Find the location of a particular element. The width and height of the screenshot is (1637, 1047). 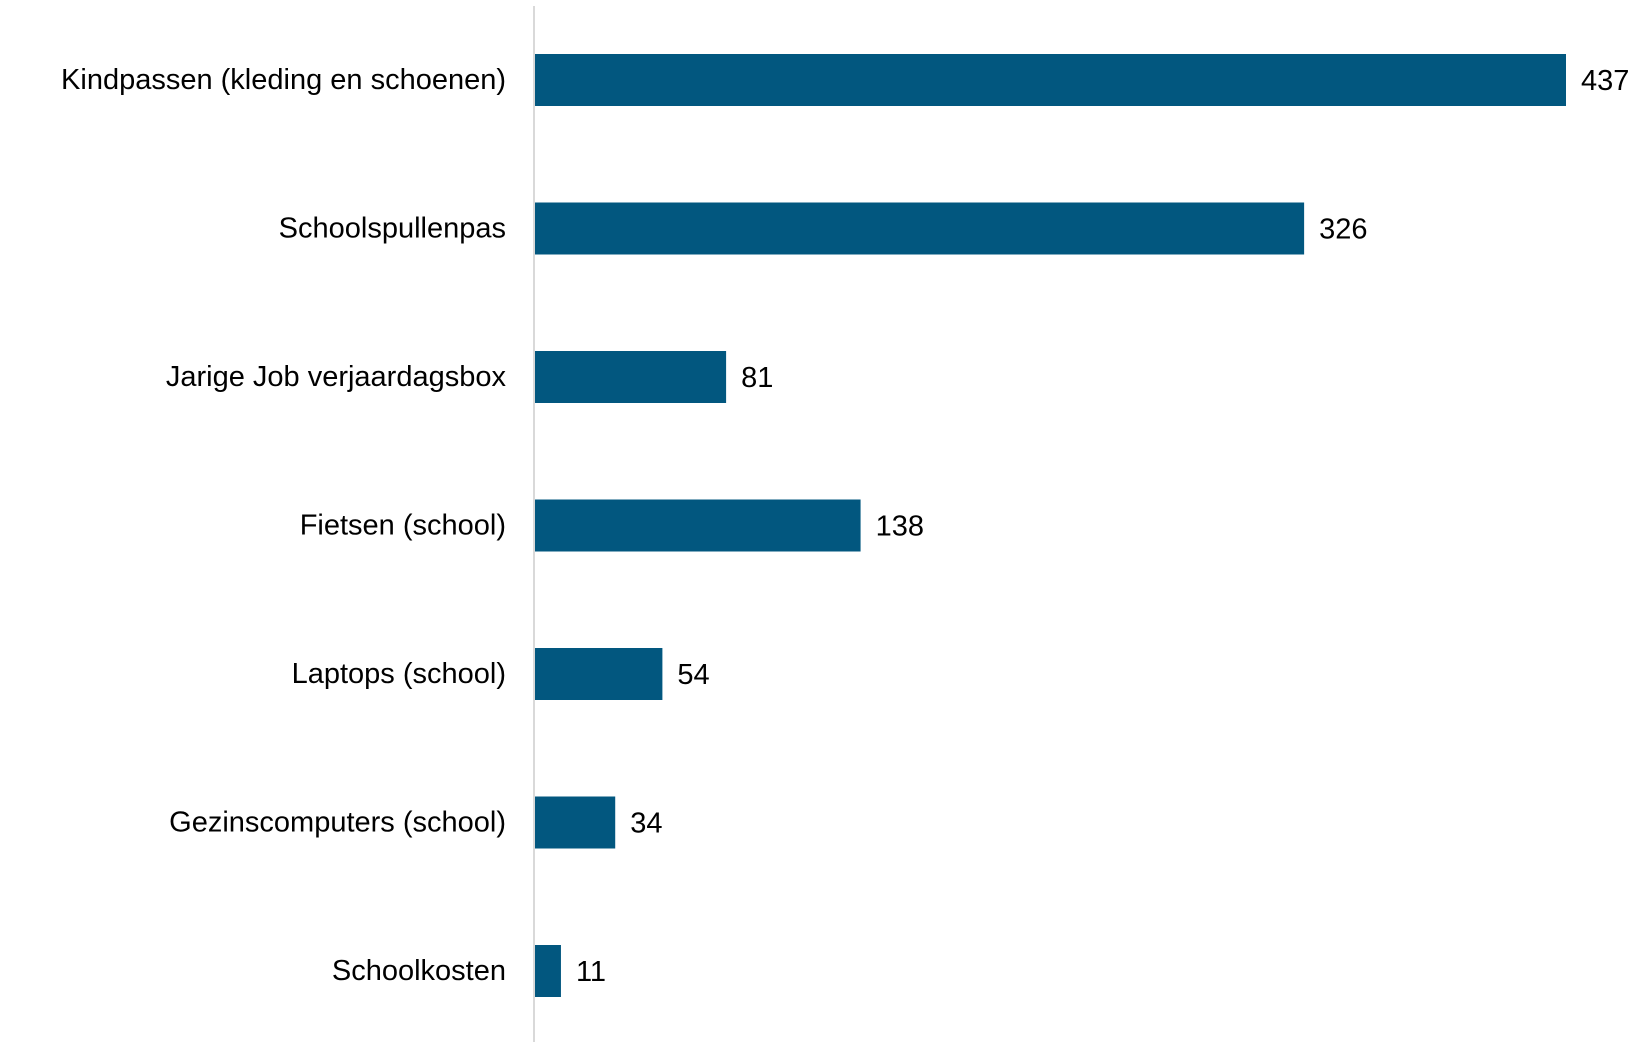

category-label: Jarige Job verjaardagsbox is located at coordinates (336, 377).